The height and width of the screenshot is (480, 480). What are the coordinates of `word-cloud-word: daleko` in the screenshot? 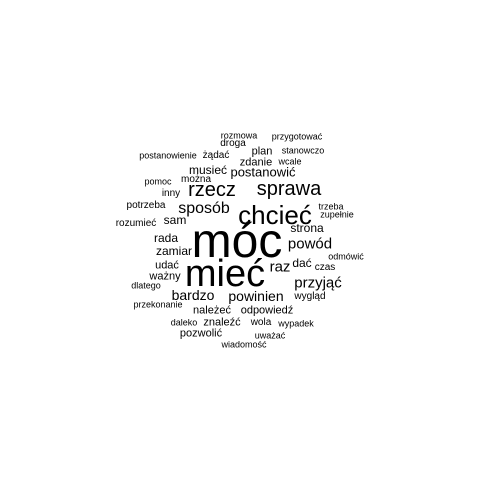 It's located at (184, 322).